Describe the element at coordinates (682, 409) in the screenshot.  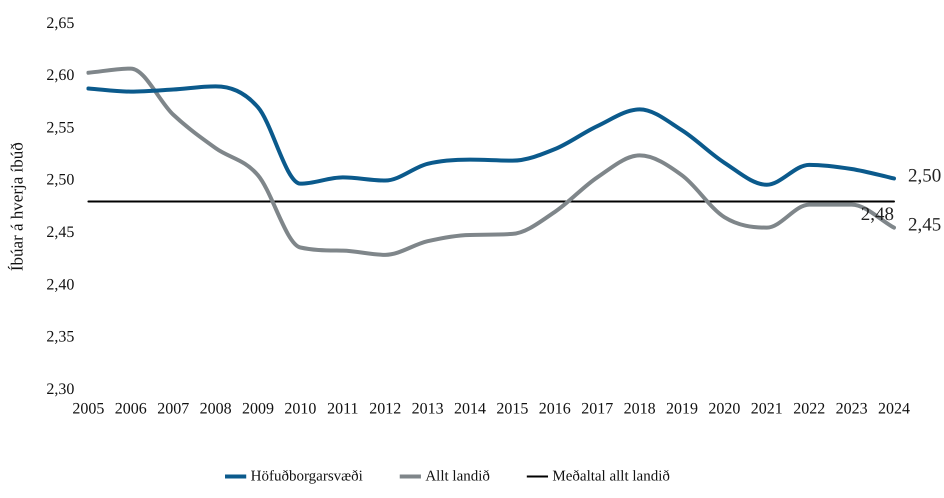
I see `x-tick-label: 2019` at that location.